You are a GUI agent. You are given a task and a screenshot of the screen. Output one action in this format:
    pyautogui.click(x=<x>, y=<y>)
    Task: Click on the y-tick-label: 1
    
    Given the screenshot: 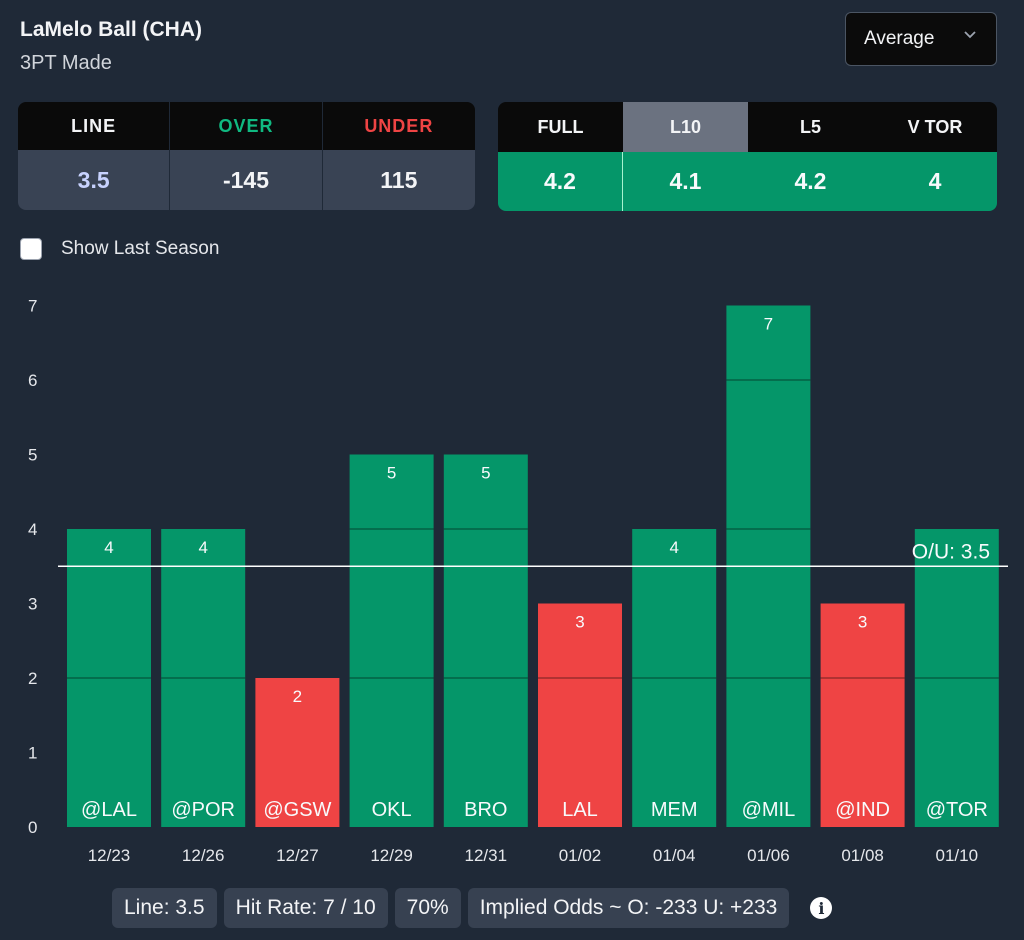 What is the action you would take?
    pyautogui.click(x=32, y=753)
    